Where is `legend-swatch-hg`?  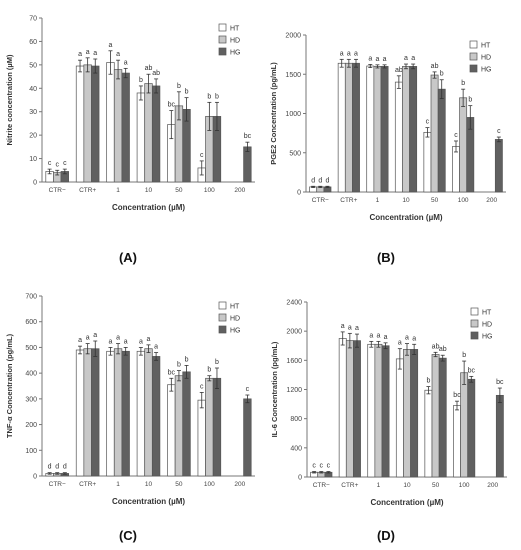
legend-swatch-hg is located at coordinates (222, 51).